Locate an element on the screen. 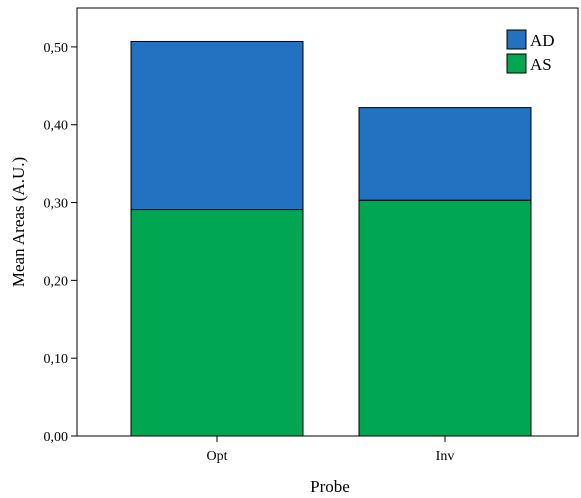  legend-label-as: AS is located at coordinates (541, 64).